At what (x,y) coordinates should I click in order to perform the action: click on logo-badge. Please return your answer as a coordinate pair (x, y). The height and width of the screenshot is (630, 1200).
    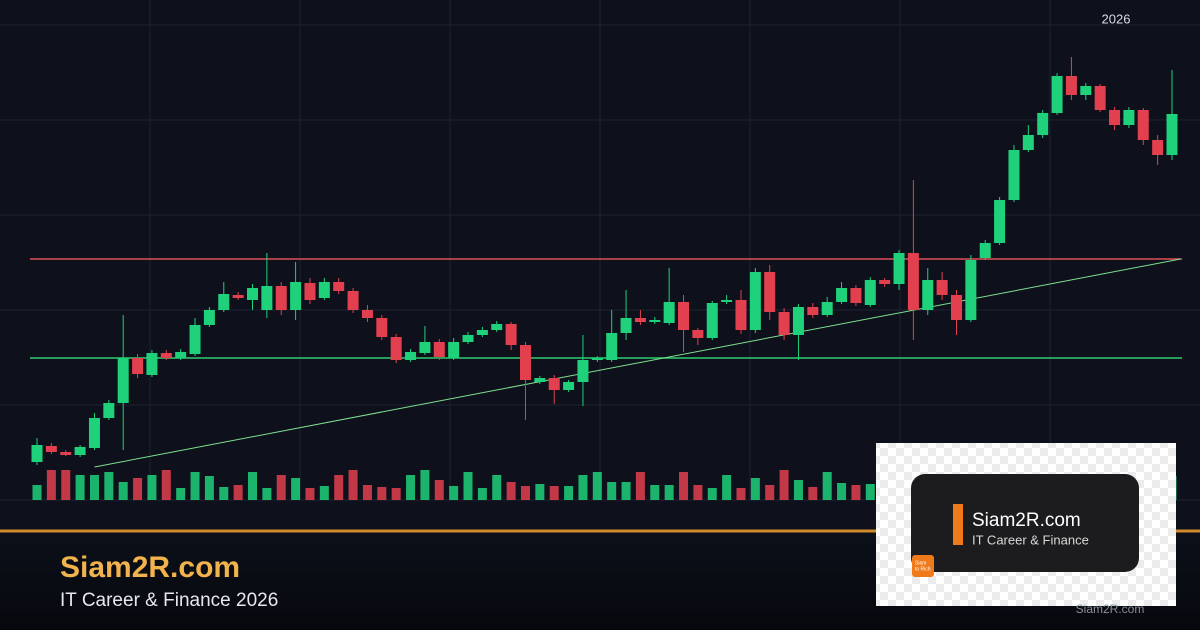
    Looking at the image, I should click on (923, 566).